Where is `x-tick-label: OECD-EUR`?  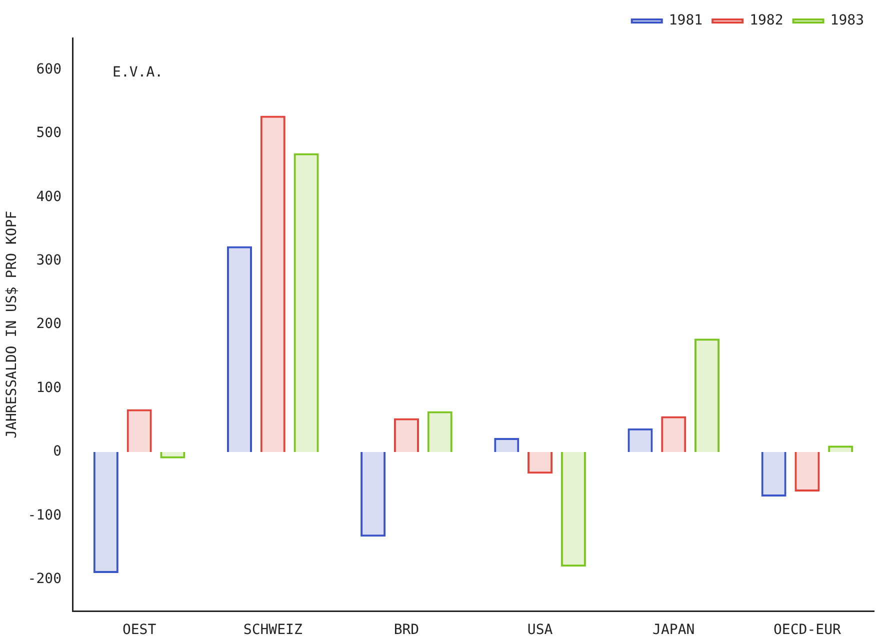
x-tick-label: OECD-EUR is located at coordinates (807, 630).